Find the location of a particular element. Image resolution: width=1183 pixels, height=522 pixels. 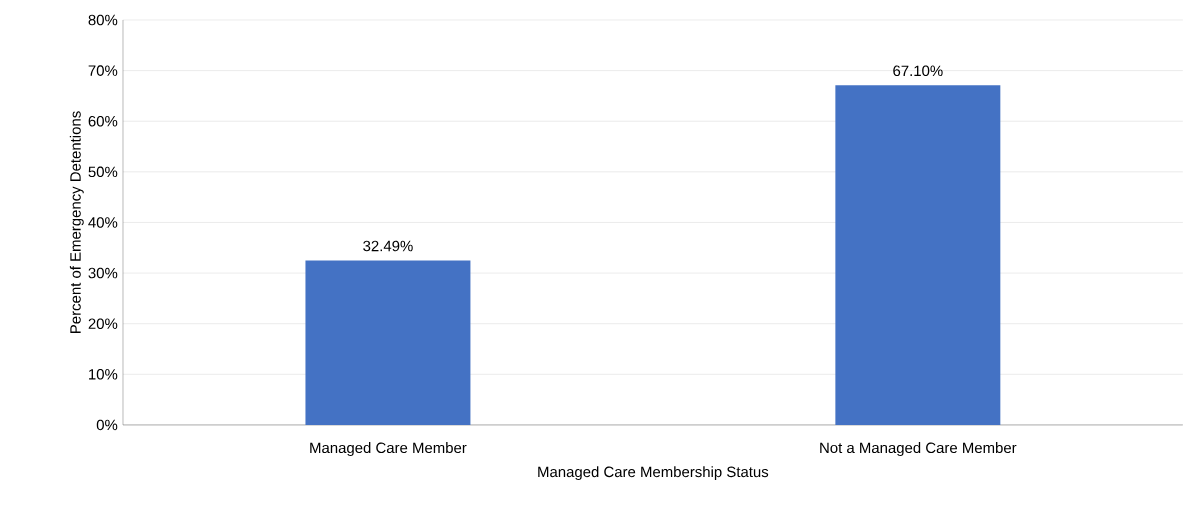

y-tick-label: 70% is located at coordinates (103, 70).